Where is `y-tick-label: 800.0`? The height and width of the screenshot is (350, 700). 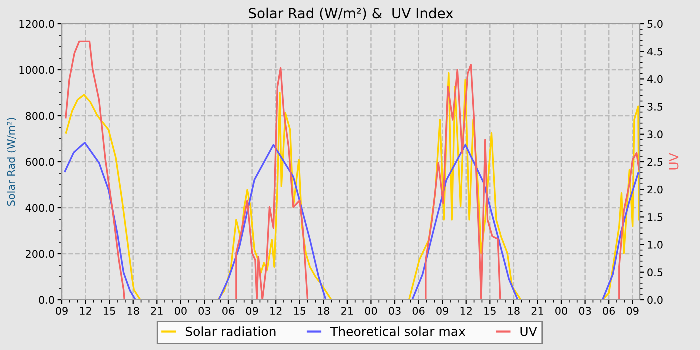 y-tick-label: 800.0 is located at coordinates (40, 116).